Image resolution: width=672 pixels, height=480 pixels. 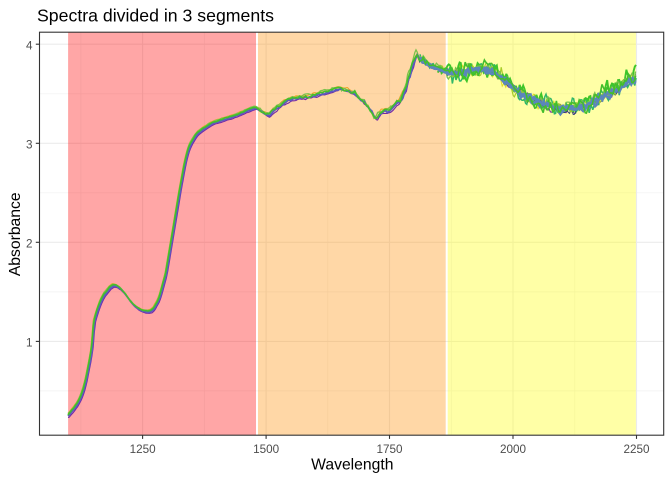 I want to click on svg-text: 2250, so click(x=636, y=449).